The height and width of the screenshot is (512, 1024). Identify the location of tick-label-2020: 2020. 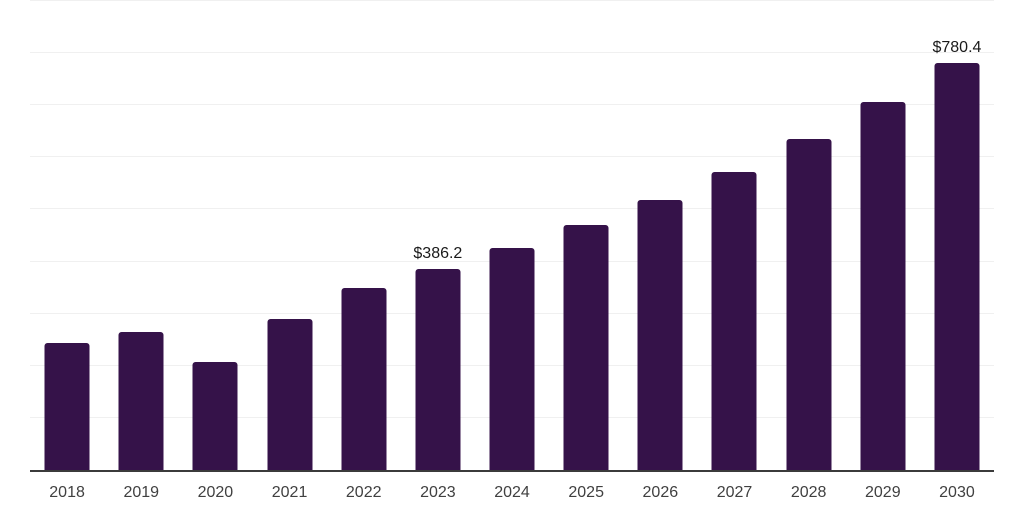
(215, 492).